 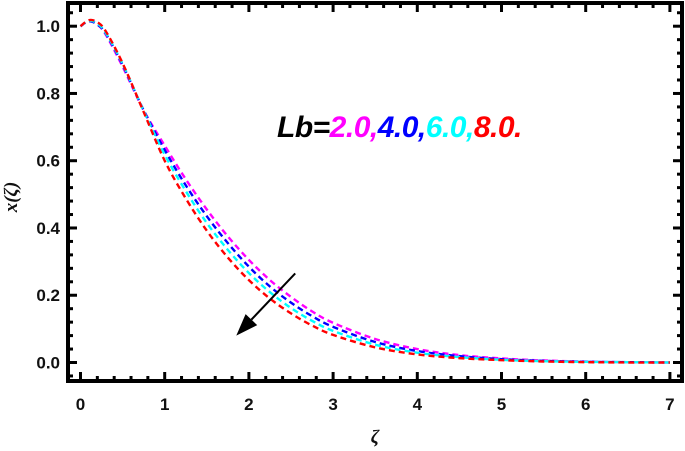 I want to click on y-tick-label: 0.8, so click(x=48, y=93).